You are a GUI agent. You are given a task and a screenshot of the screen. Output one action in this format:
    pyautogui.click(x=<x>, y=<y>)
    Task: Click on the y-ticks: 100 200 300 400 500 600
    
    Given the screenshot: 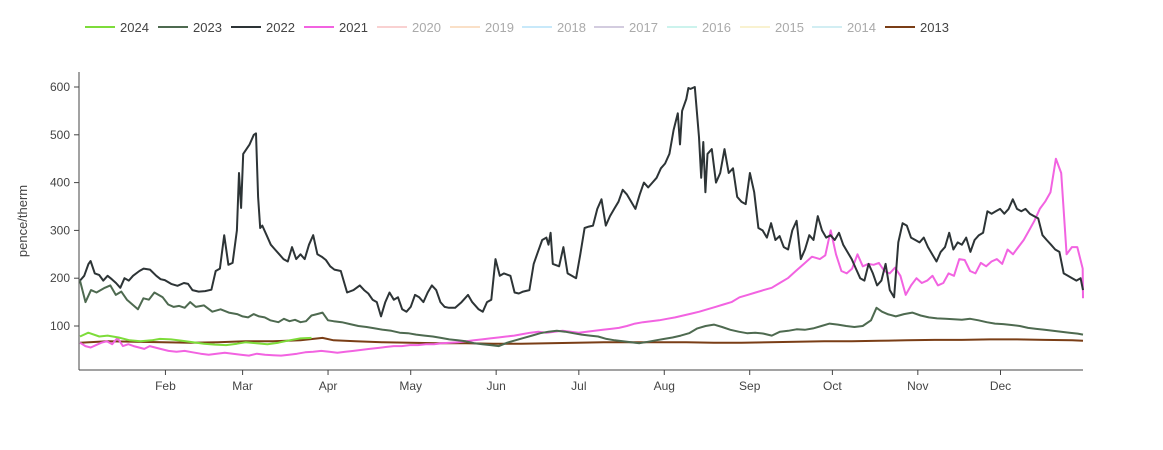 What is the action you would take?
    pyautogui.click(x=64, y=206)
    